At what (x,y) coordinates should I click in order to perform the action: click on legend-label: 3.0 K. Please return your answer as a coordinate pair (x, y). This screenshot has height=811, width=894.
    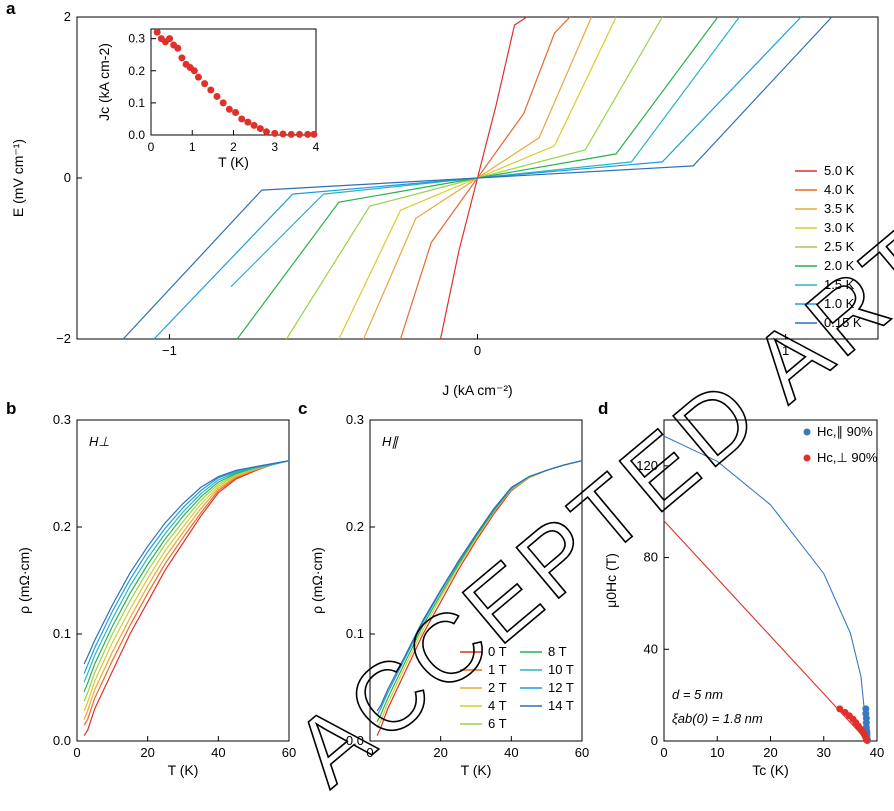
    Looking at the image, I should click on (839, 227).